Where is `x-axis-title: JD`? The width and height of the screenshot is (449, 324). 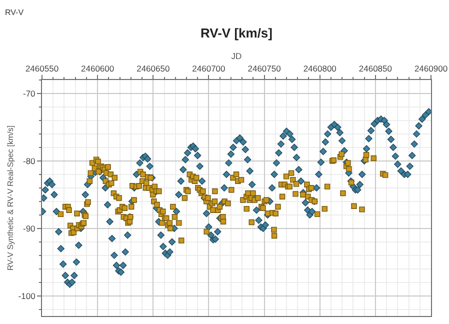
x-axis-title: JD is located at coordinates (236, 56).